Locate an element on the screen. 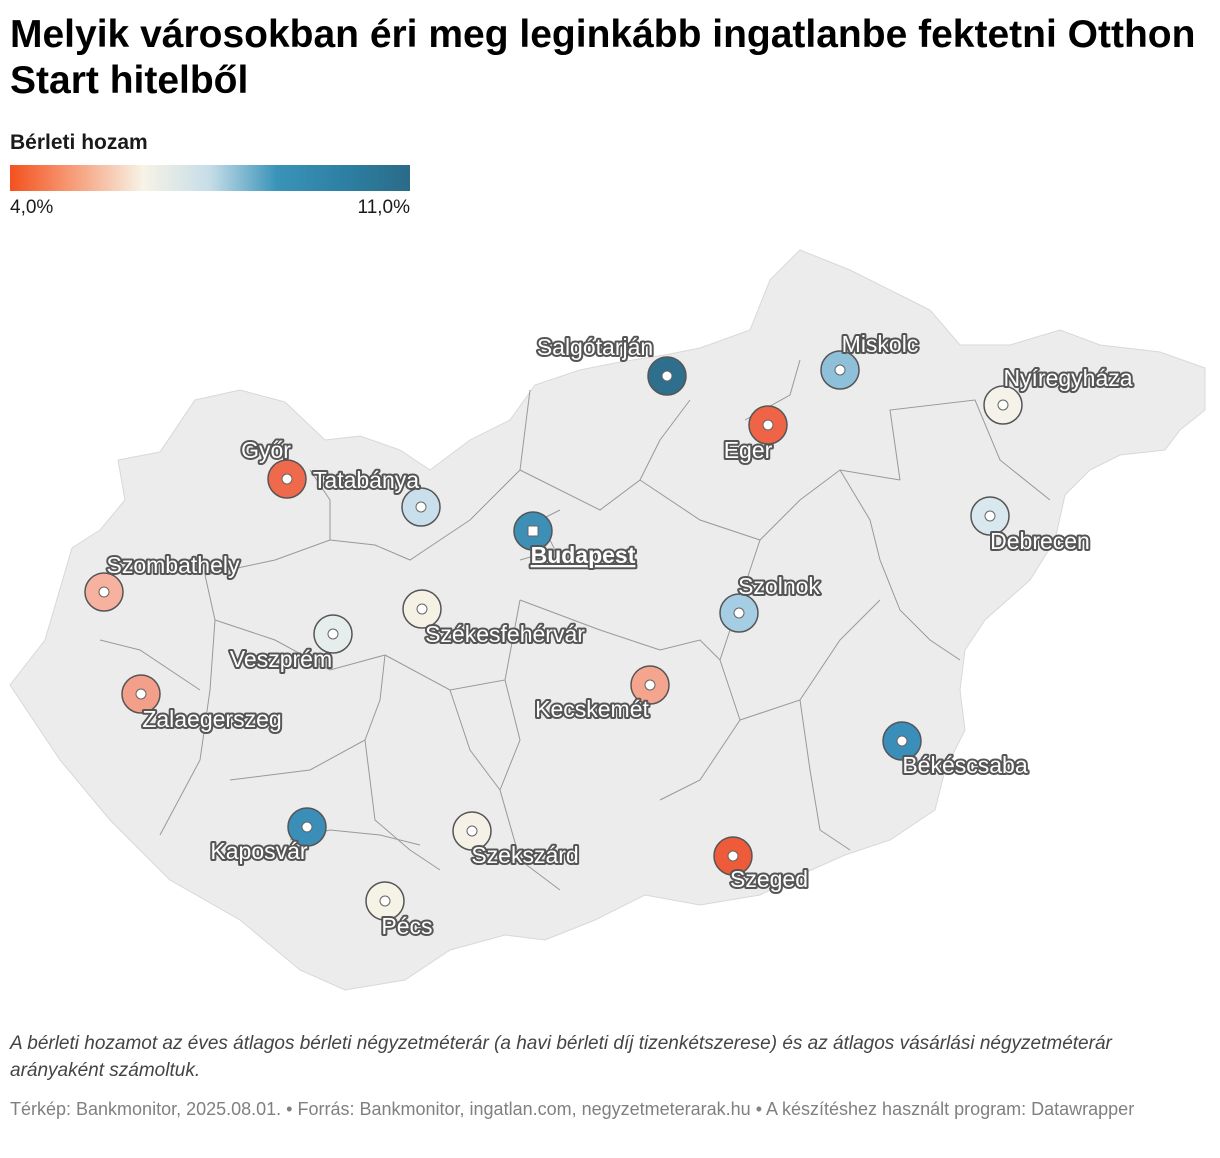 Image resolution: width=1220 pixels, height=1158 pixels. city-marker-bekescsaba is located at coordinates (902, 741).